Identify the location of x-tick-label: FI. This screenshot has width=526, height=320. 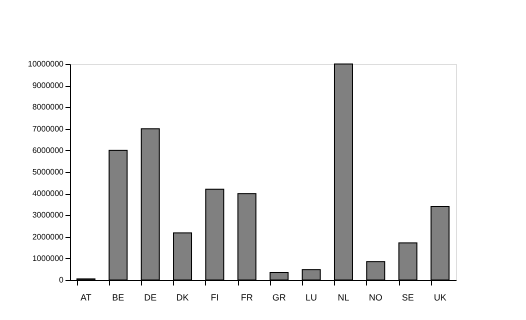
(214, 297).